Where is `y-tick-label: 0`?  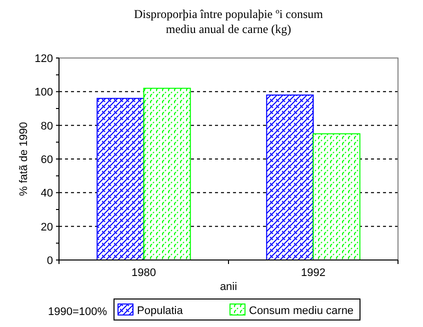
y-tick-label: 0 is located at coordinates (49, 261).